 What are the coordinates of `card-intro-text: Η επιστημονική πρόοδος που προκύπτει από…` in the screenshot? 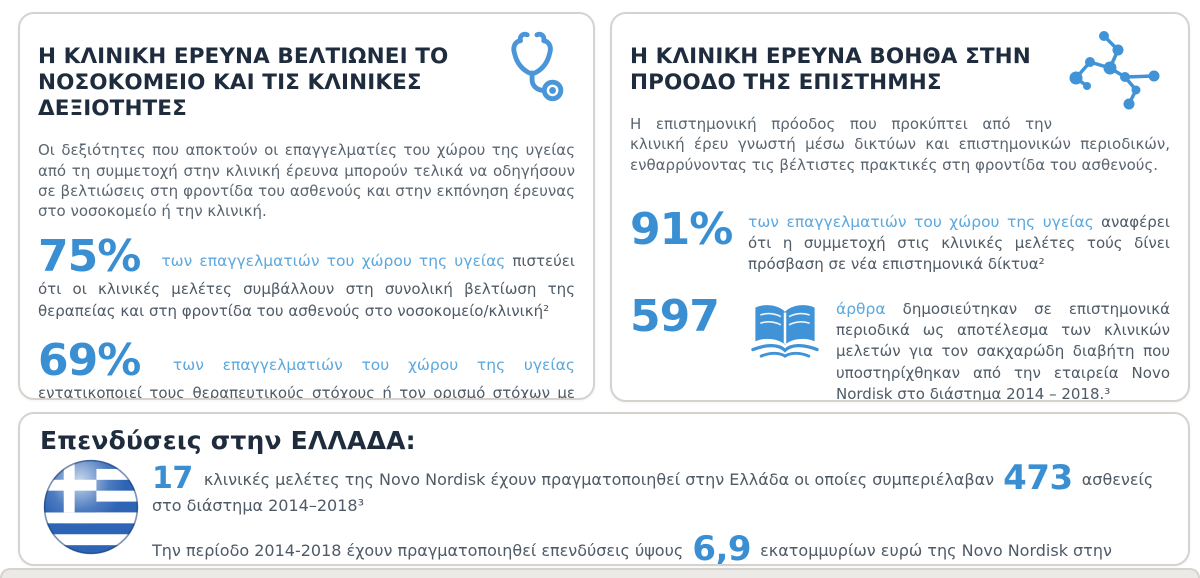 It's located at (900, 144).